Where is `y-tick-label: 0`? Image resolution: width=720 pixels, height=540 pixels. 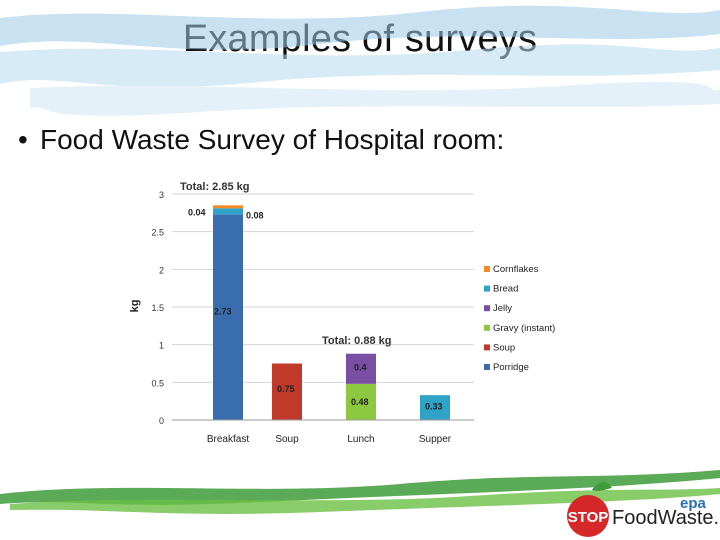
y-tick-label: 0 is located at coordinates (161, 421).